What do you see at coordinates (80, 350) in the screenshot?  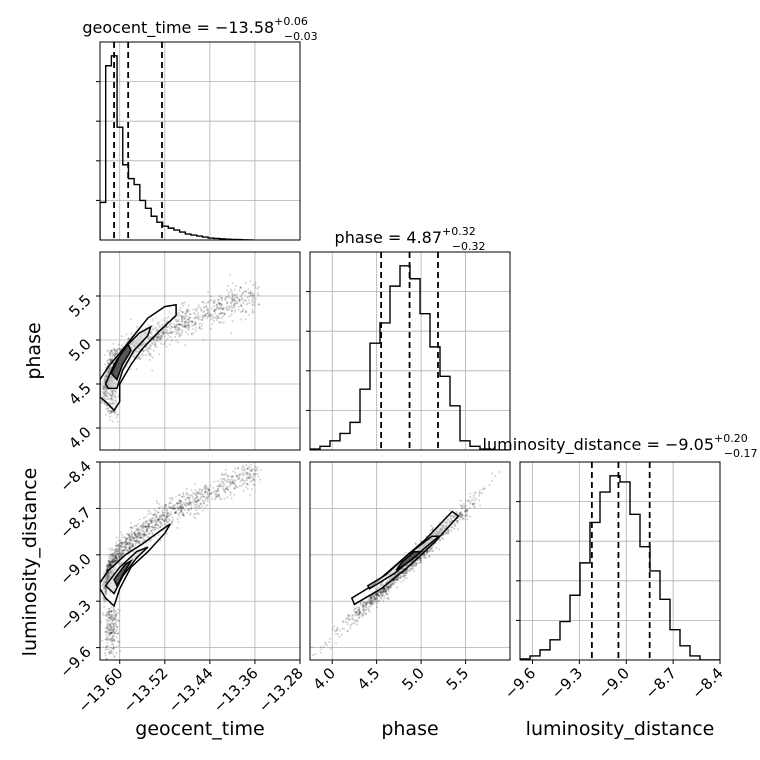 I see `ytick-label-10-2: 5.0` at bounding box center [80, 350].